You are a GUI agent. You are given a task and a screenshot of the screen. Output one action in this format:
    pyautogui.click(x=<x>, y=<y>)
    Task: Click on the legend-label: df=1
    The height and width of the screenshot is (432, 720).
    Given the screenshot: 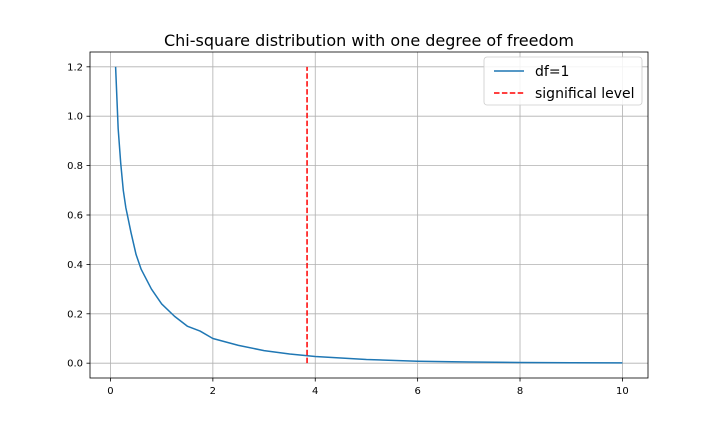 What is the action you would take?
    pyautogui.click(x=552, y=72)
    